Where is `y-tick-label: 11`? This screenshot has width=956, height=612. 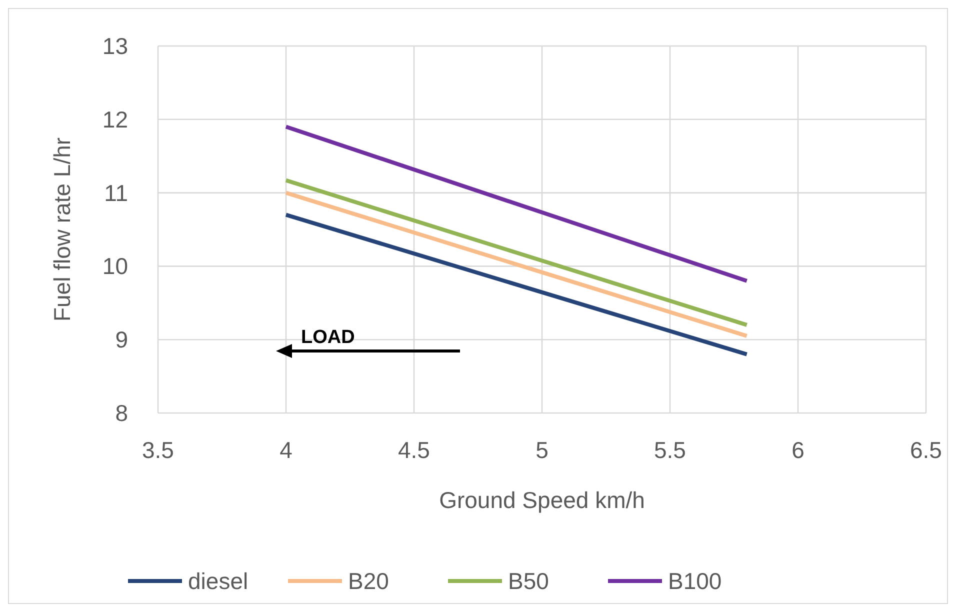 y-tick-label: 11 is located at coordinates (116, 193).